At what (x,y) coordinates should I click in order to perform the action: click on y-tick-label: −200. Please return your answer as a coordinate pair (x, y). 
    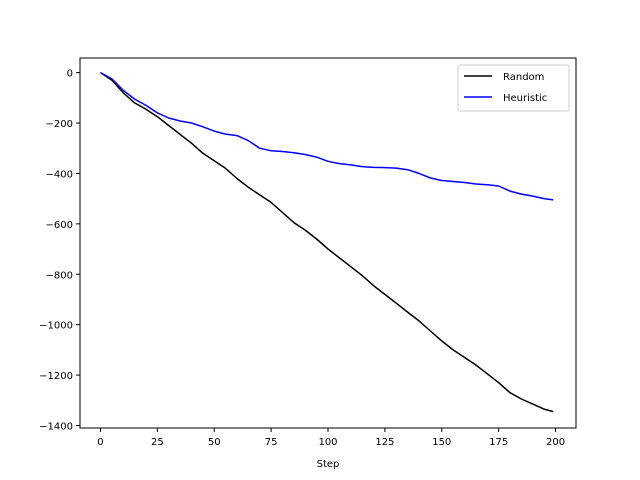
    Looking at the image, I should click on (59, 124).